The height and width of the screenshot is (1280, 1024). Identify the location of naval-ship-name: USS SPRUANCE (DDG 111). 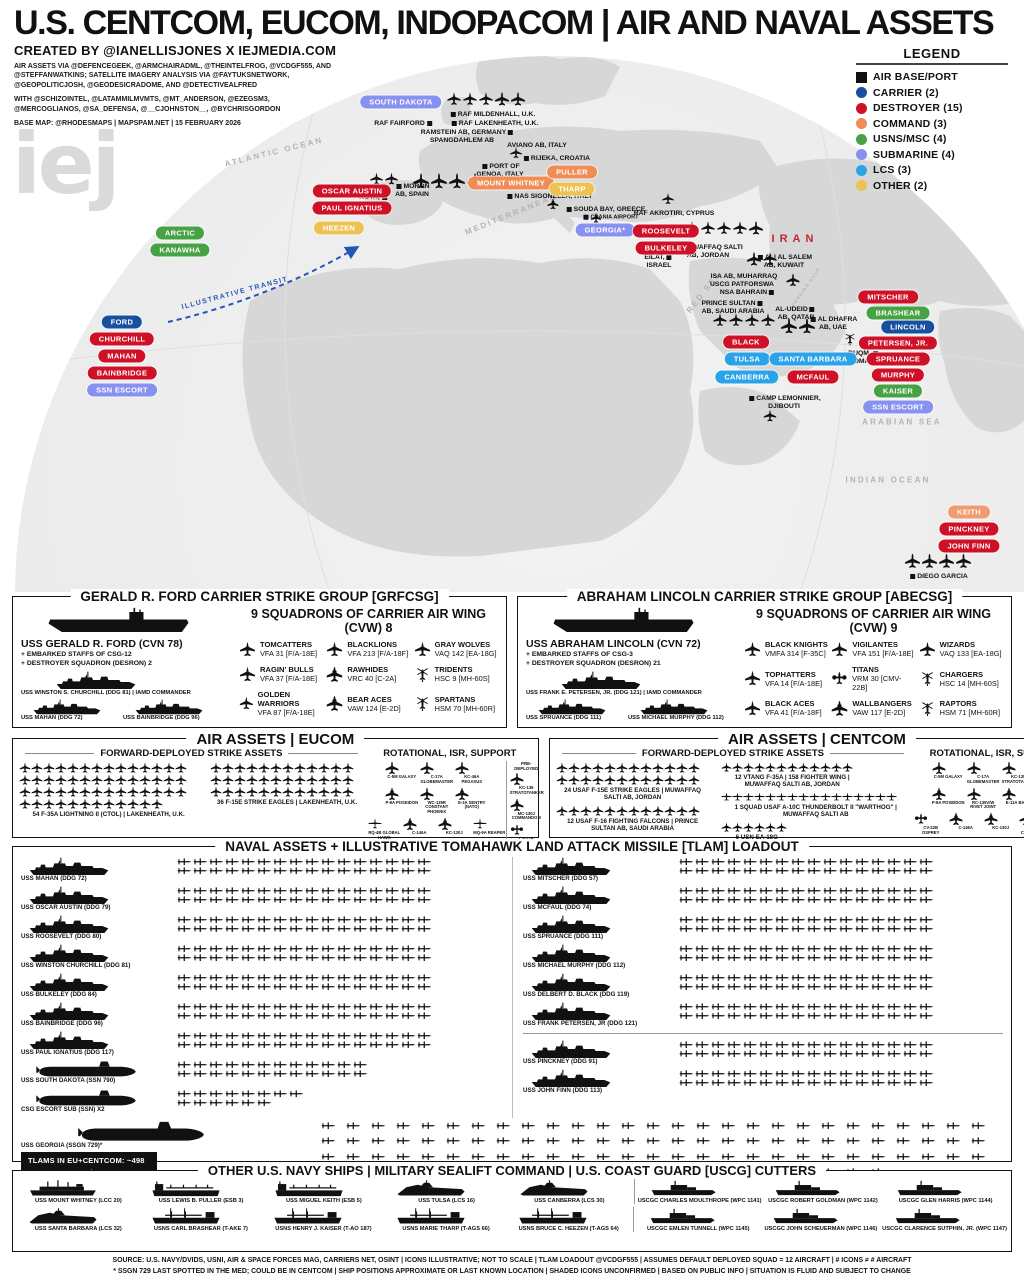
(563, 936).